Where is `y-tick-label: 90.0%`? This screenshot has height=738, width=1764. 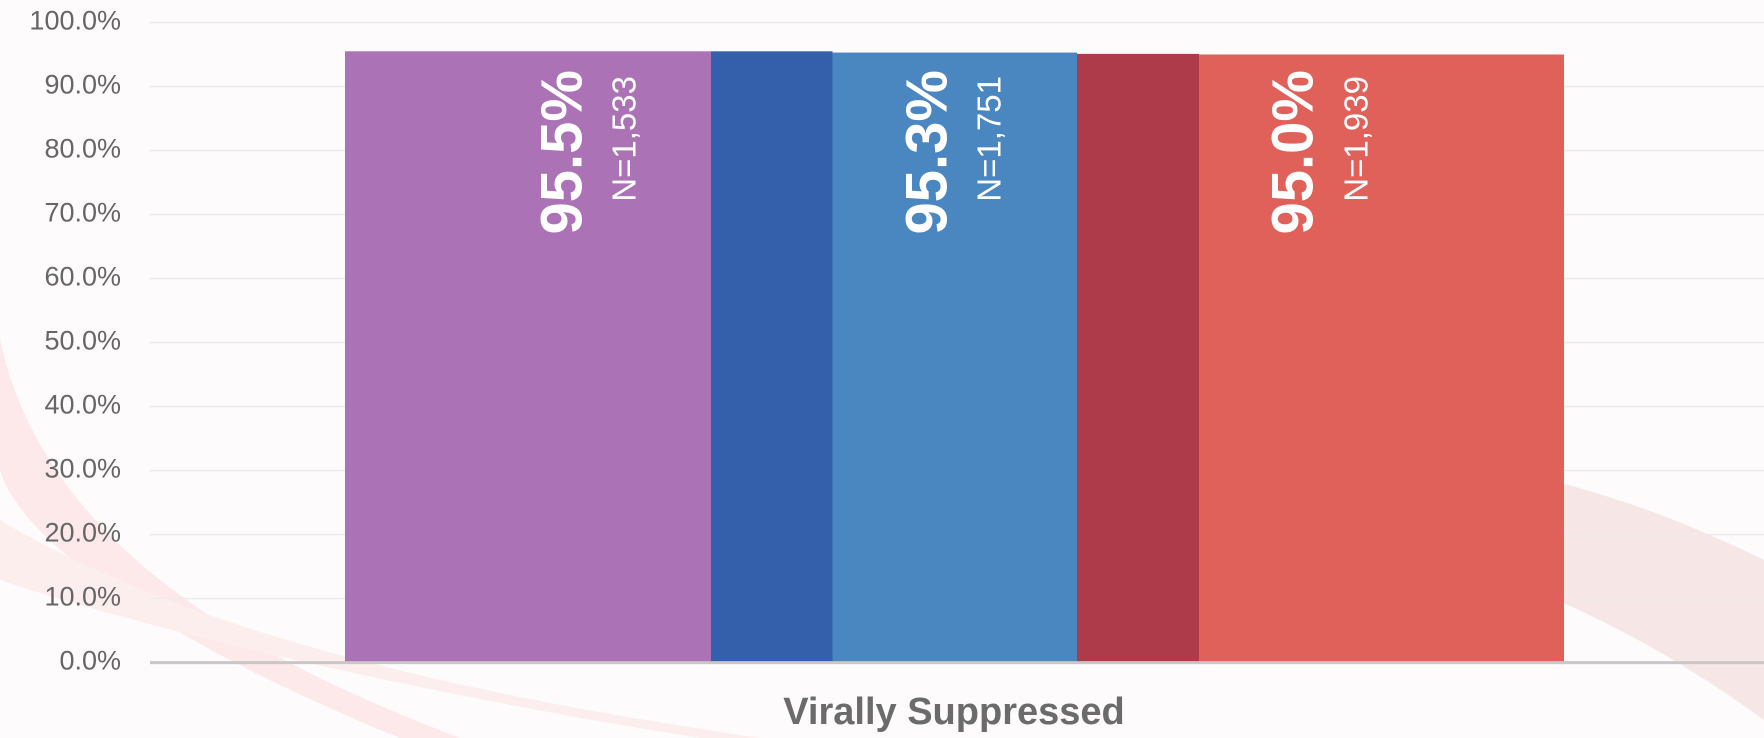
y-tick-label: 90.0% is located at coordinates (82, 85).